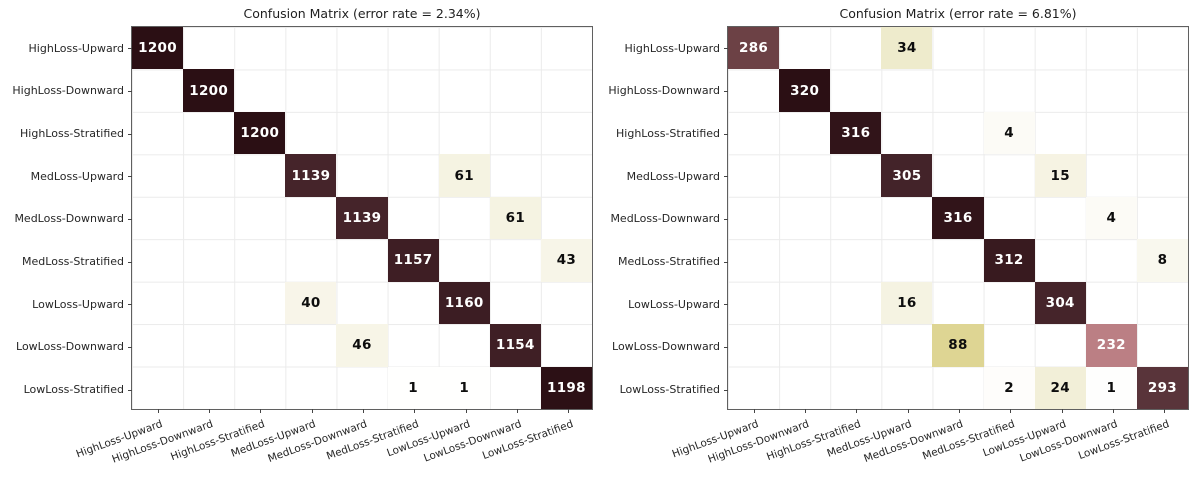 This screenshot has width=1200, height=486. What do you see at coordinates (958, 345) in the screenshot?
I see `matrix-cell: 88` at bounding box center [958, 345].